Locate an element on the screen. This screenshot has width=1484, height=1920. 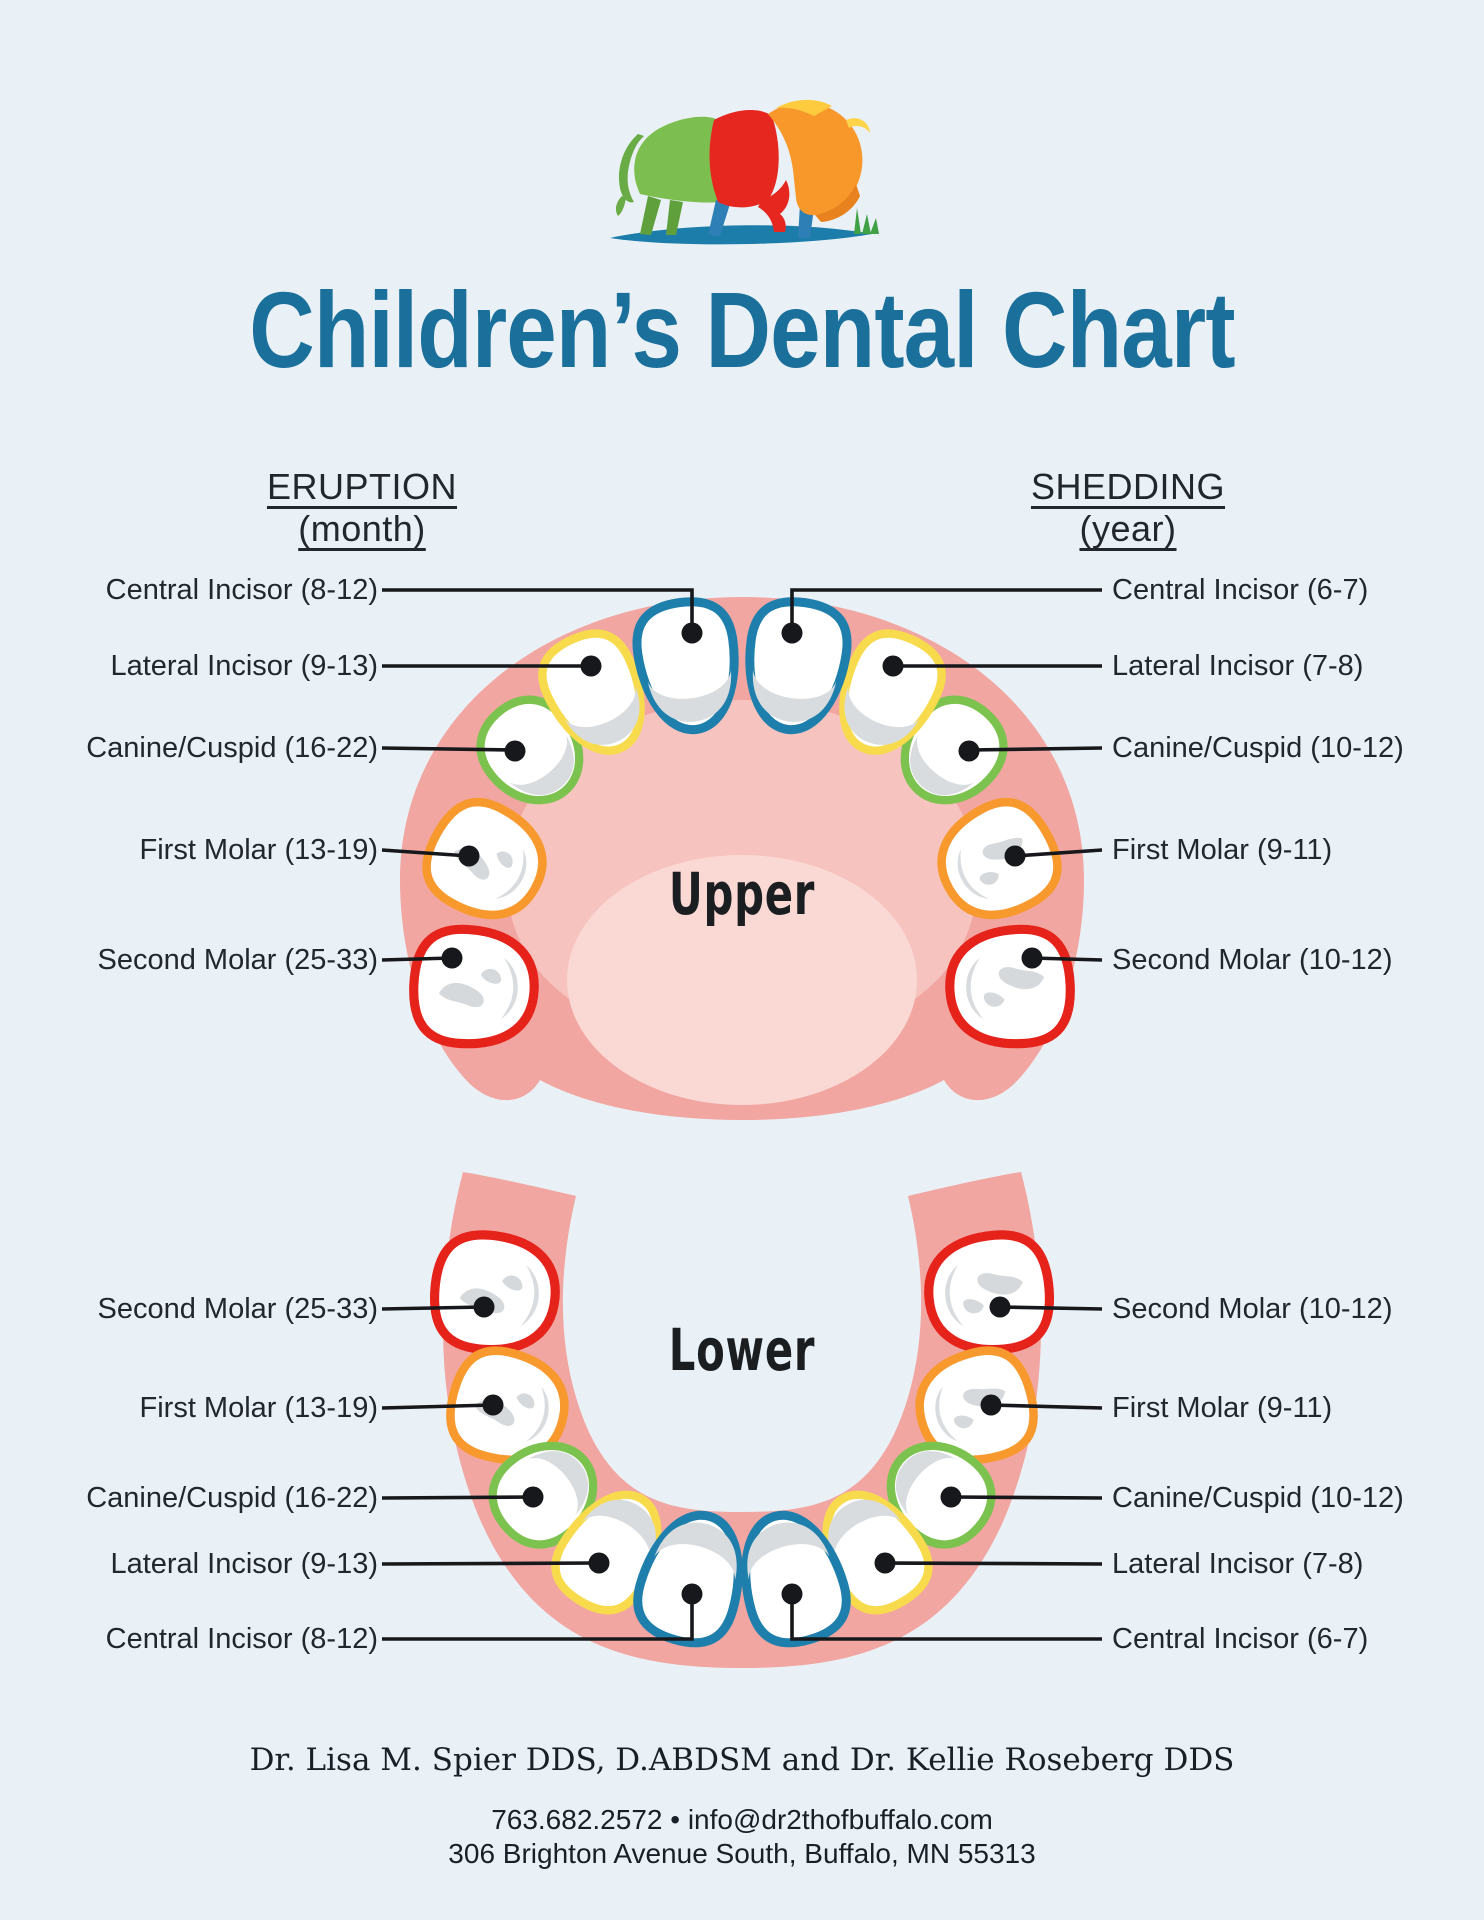
bison-tail is located at coordinates (629, 175).